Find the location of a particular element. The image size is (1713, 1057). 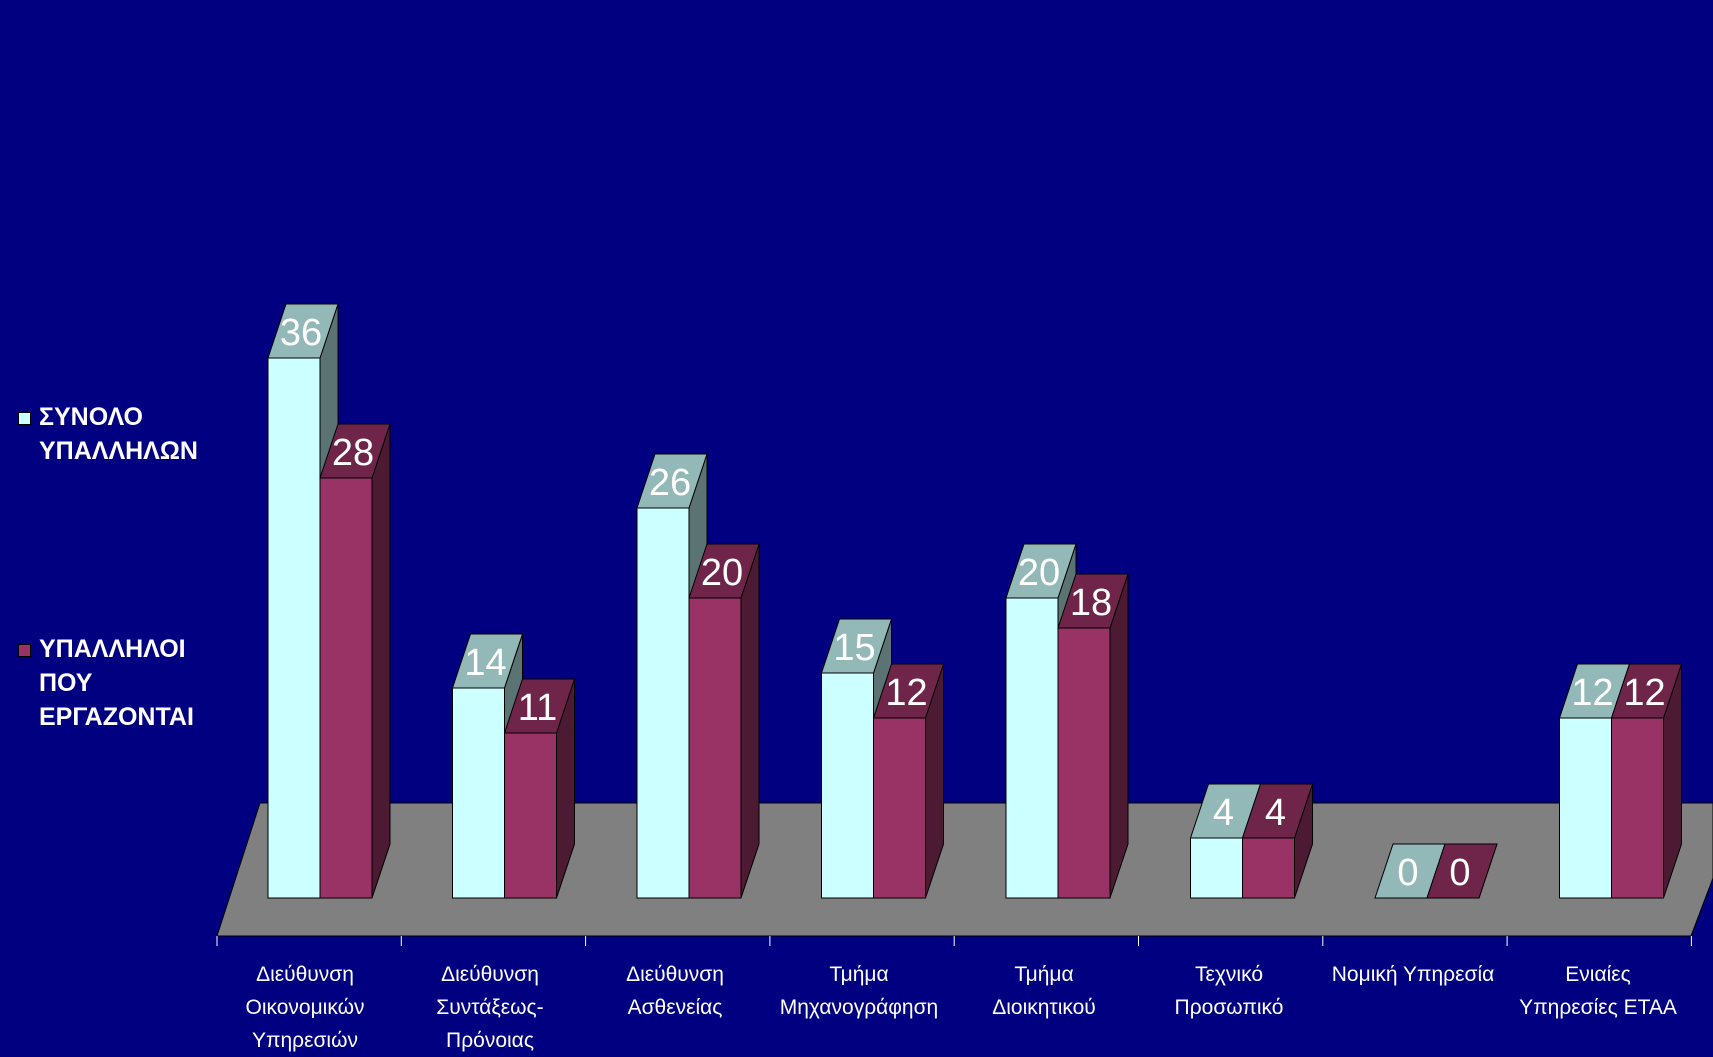

data-label: 18 is located at coordinates (1091, 603).